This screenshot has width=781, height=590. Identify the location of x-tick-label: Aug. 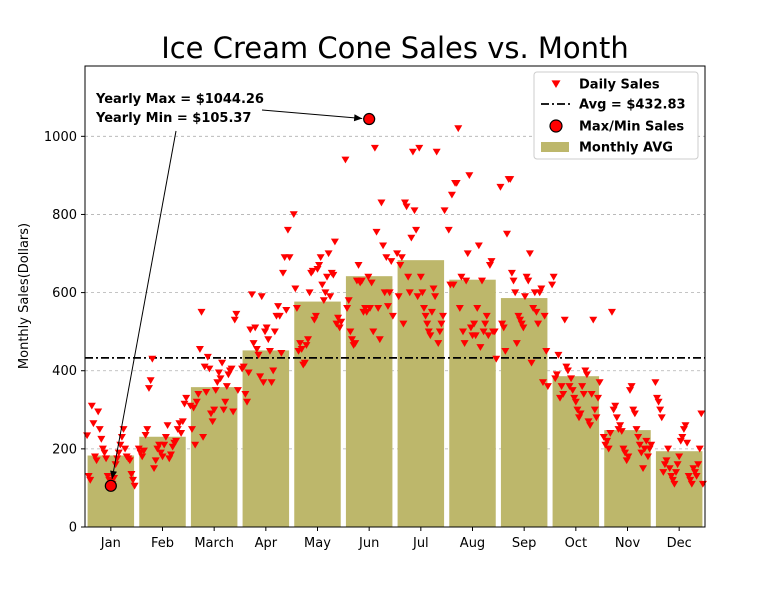
(472, 543).